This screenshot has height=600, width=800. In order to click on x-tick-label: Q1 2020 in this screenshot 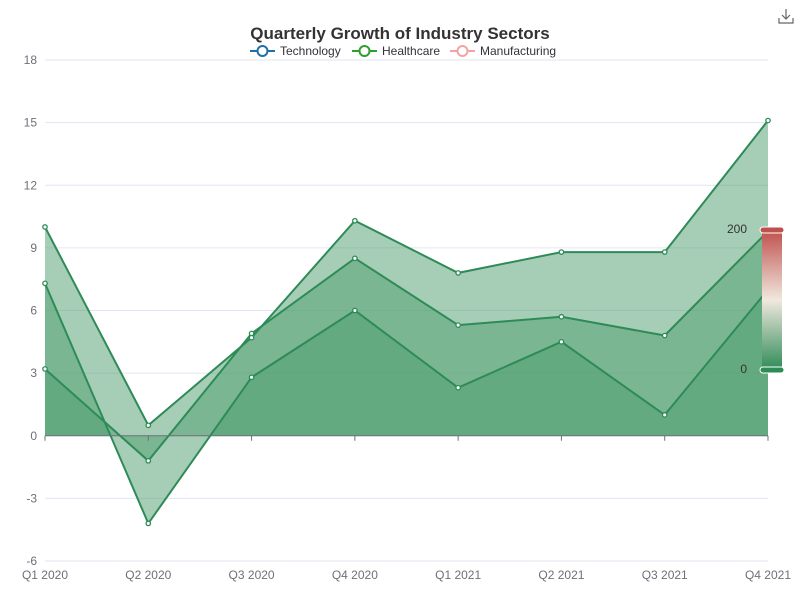, I will do `click(45, 575)`.